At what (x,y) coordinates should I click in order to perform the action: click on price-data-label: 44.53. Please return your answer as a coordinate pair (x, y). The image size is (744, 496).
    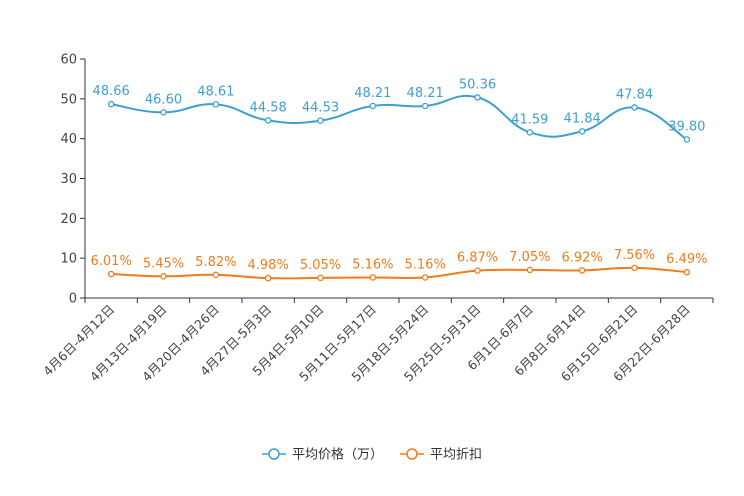
    Looking at the image, I should click on (320, 108).